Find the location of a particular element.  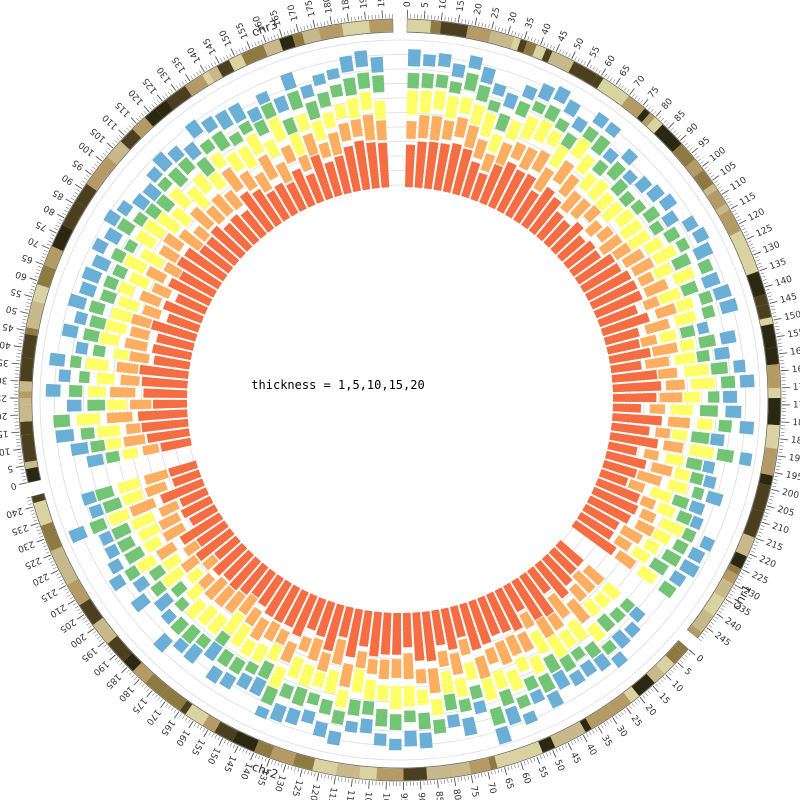

tick-label-chr1: 220 is located at coordinates (767, 562).